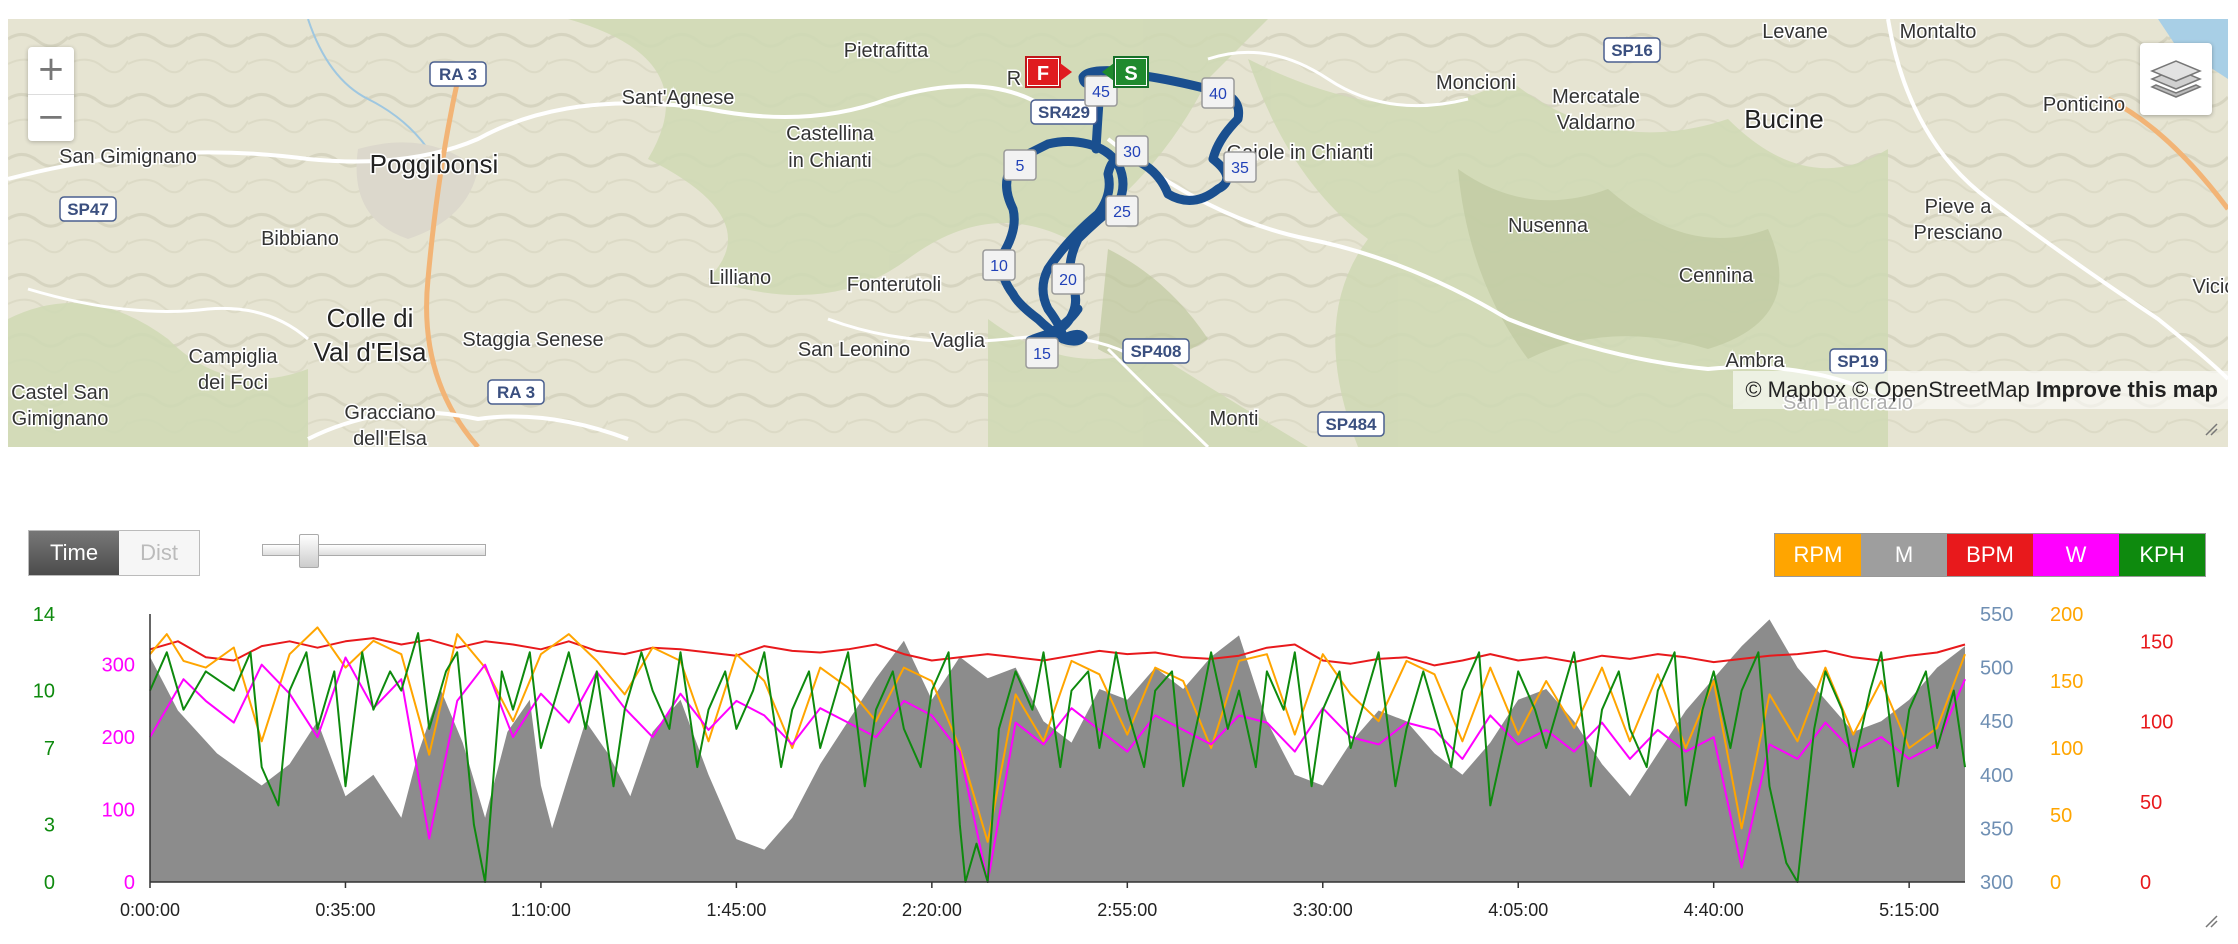 Image resolution: width=2238 pixels, height=944 pixels. Describe the element at coordinates (60, 393) in the screenshot. I see `place-label: Castel San` at that location.